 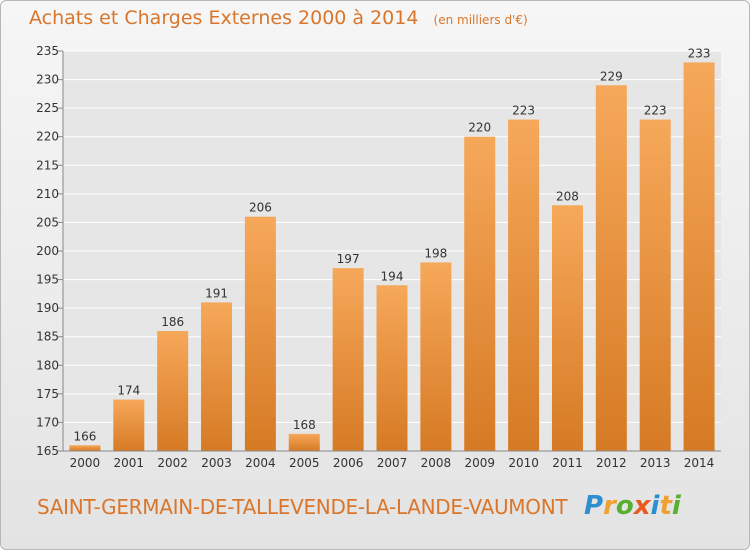 What do you see at coordinates (567, 463) in the screenshot?
I see `x-tick-label: 2011` at bounding box center [567, 463].